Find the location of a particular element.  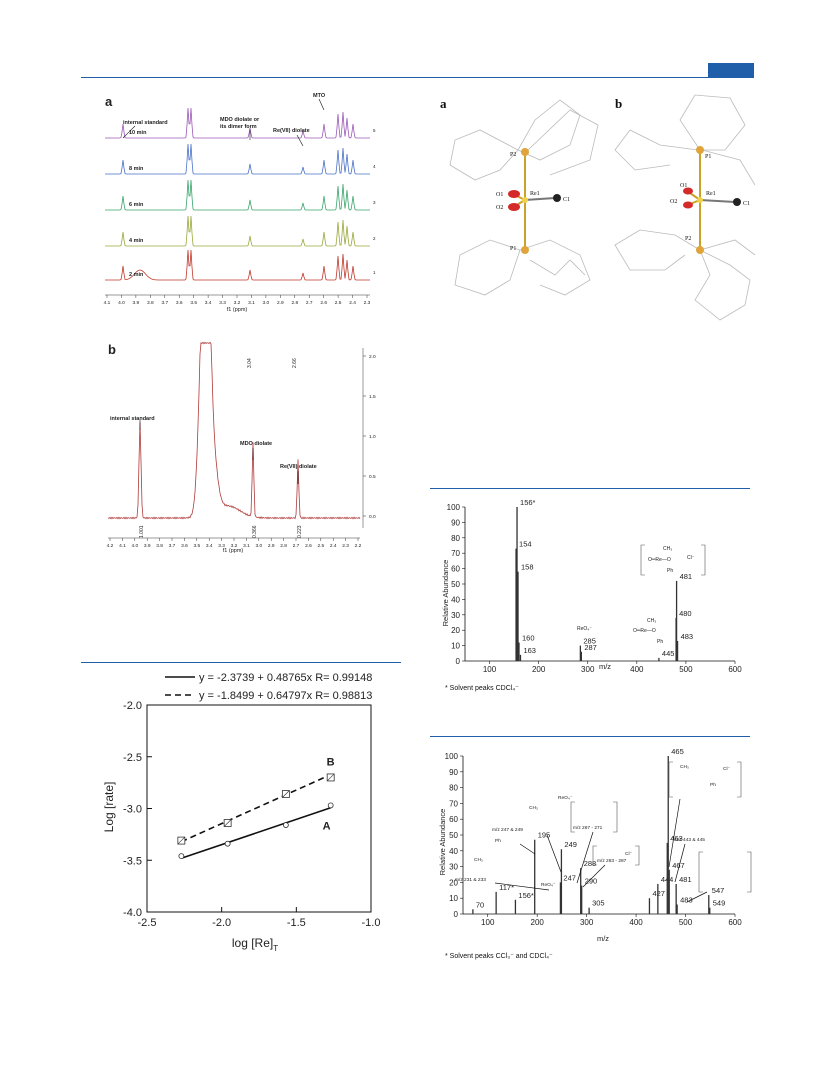

nmr-b-ytick-label: 1.0 is located at coordinates (372, 437).